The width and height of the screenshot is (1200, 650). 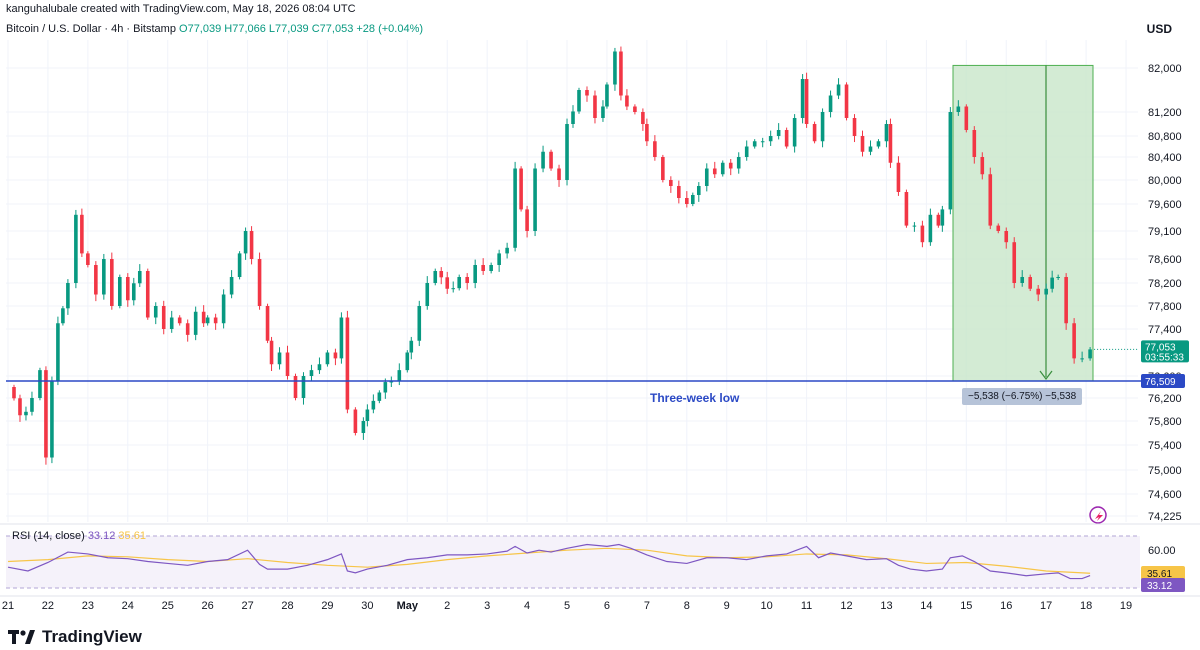 What do you see at coordinates (1163, 381) in the screenshot?
I see `support-price-tag-bg` at bounding box center [1163, 381].